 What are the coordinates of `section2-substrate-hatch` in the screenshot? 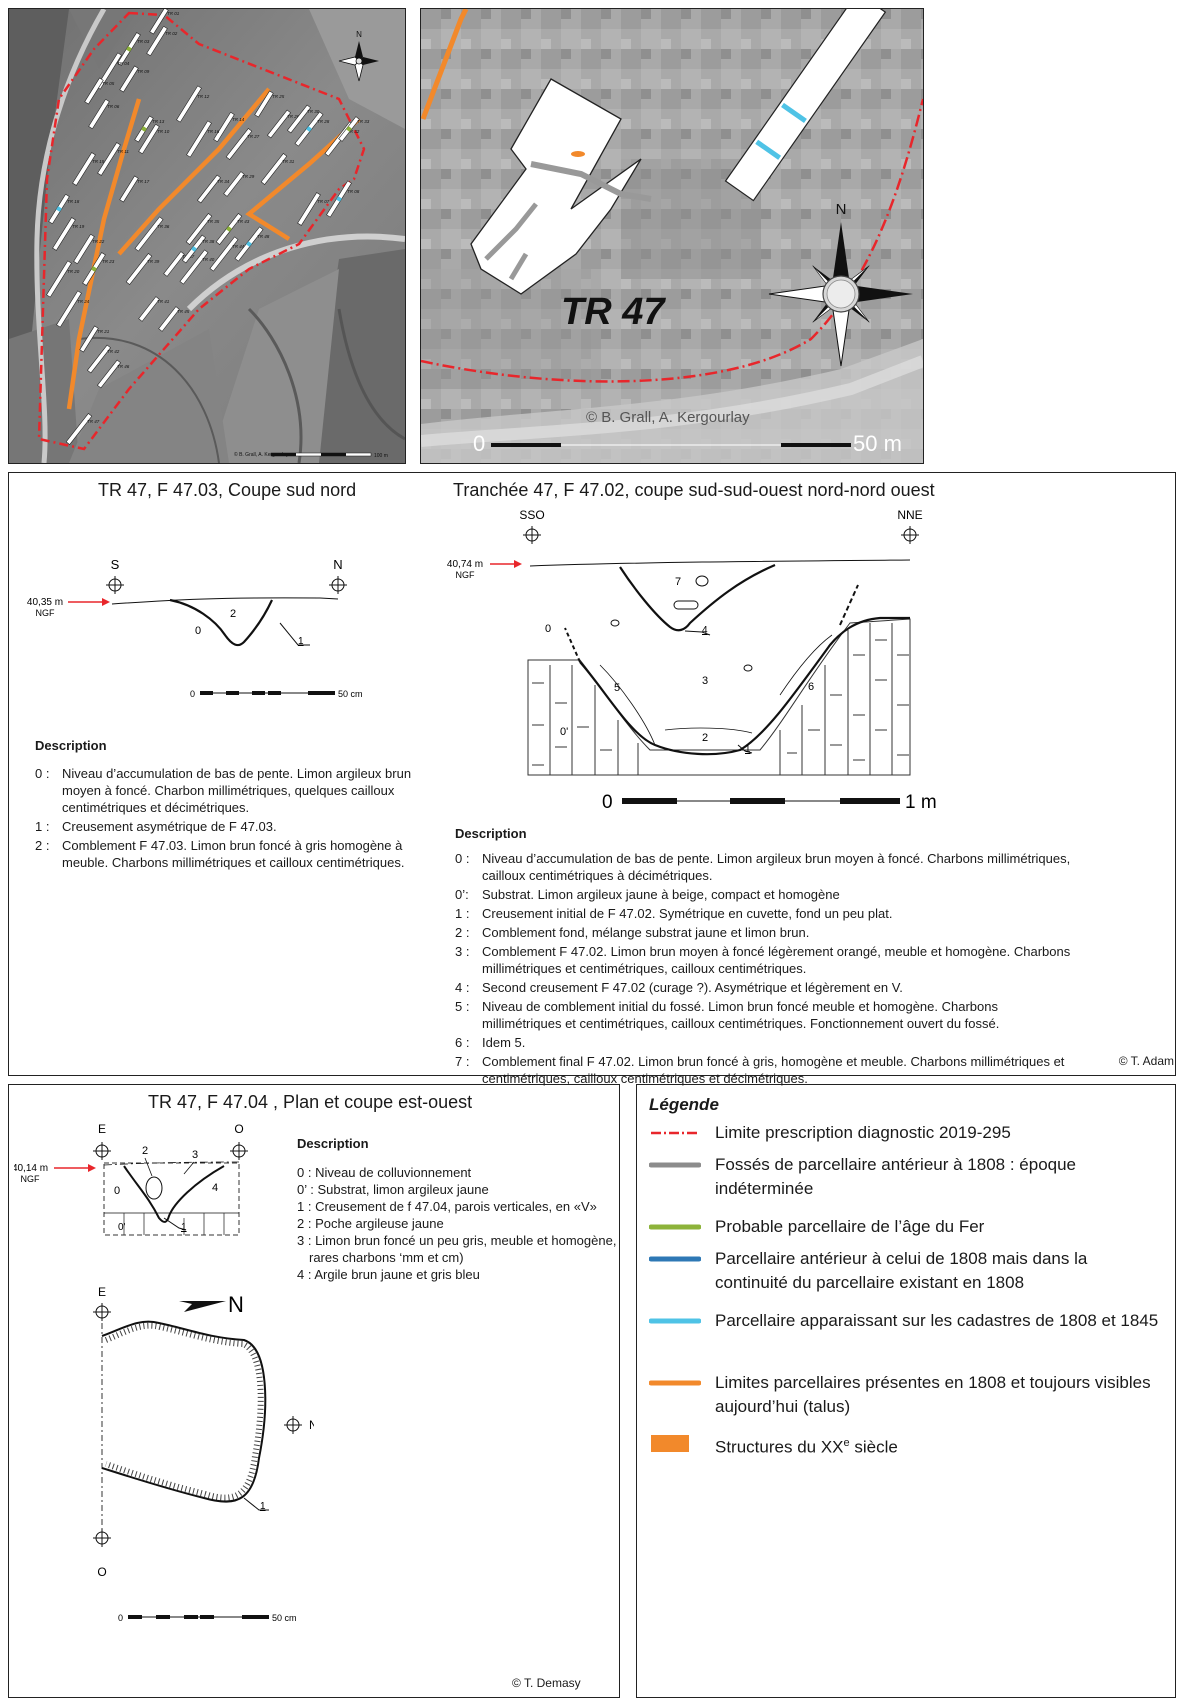 It's located at (719, 697).